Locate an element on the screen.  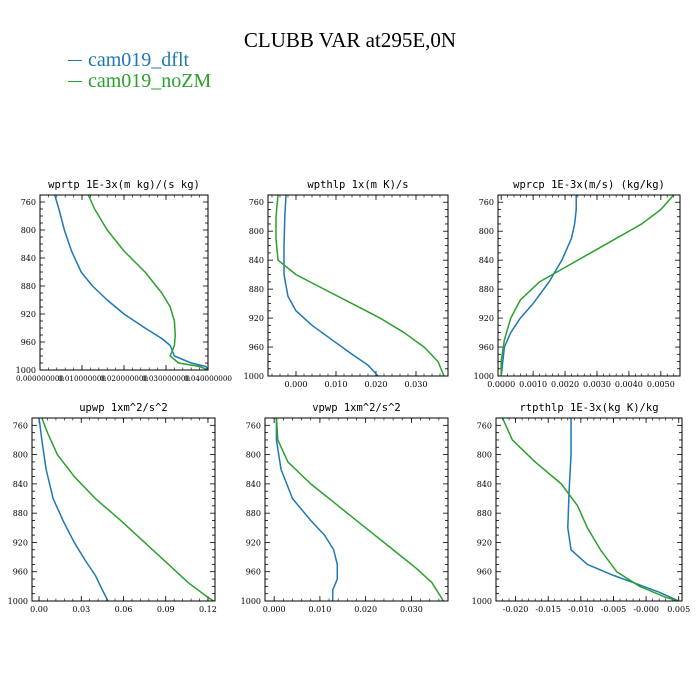
x-tick-label: 0.005 is located at coordinates (678, 609).